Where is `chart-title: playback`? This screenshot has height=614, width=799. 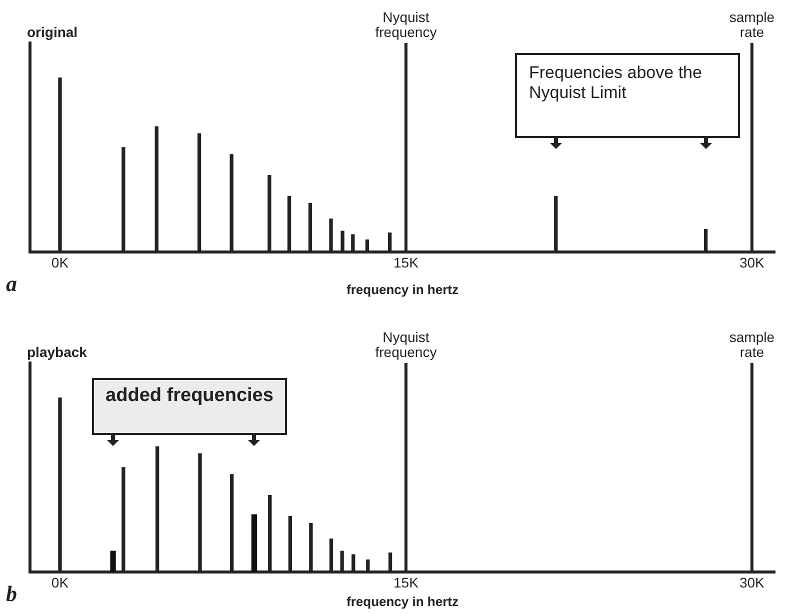 chart-title: playback is located at coordinates (57, 352).